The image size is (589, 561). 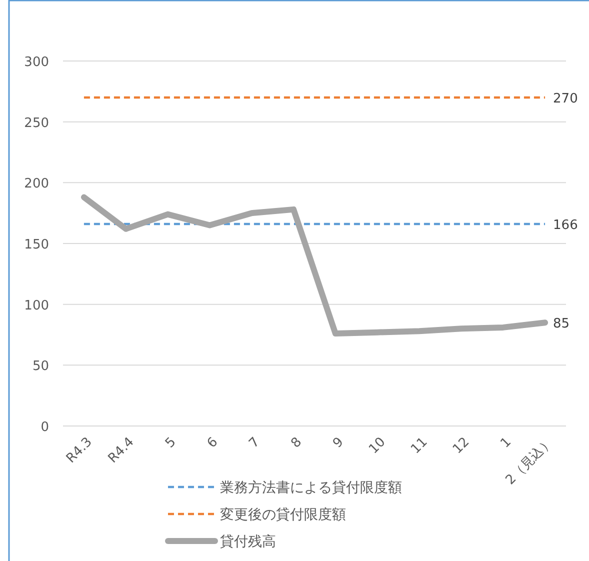 I want to click on x-tick-label: 9, so click(x=338, y=443).